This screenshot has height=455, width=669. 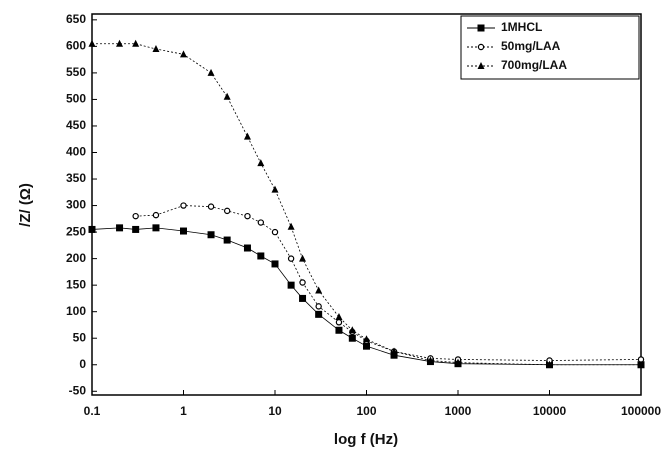 I want to click on y-tick-label: 500, so click(x=76, y=99).